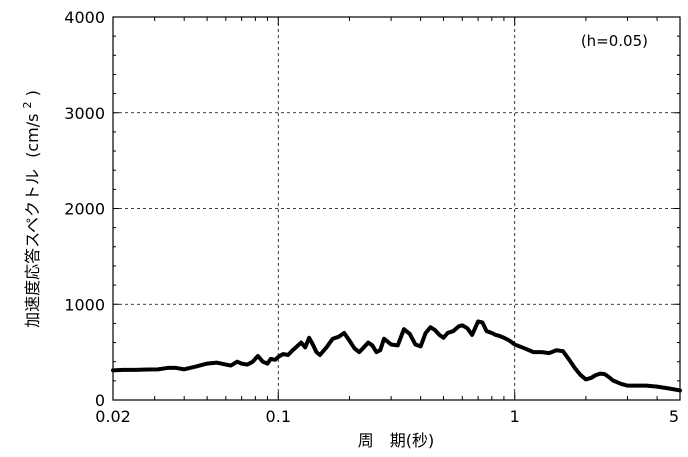  I want to click on y-tick-labels: 0 1000 2000 3000 4000, so click(84, 209).